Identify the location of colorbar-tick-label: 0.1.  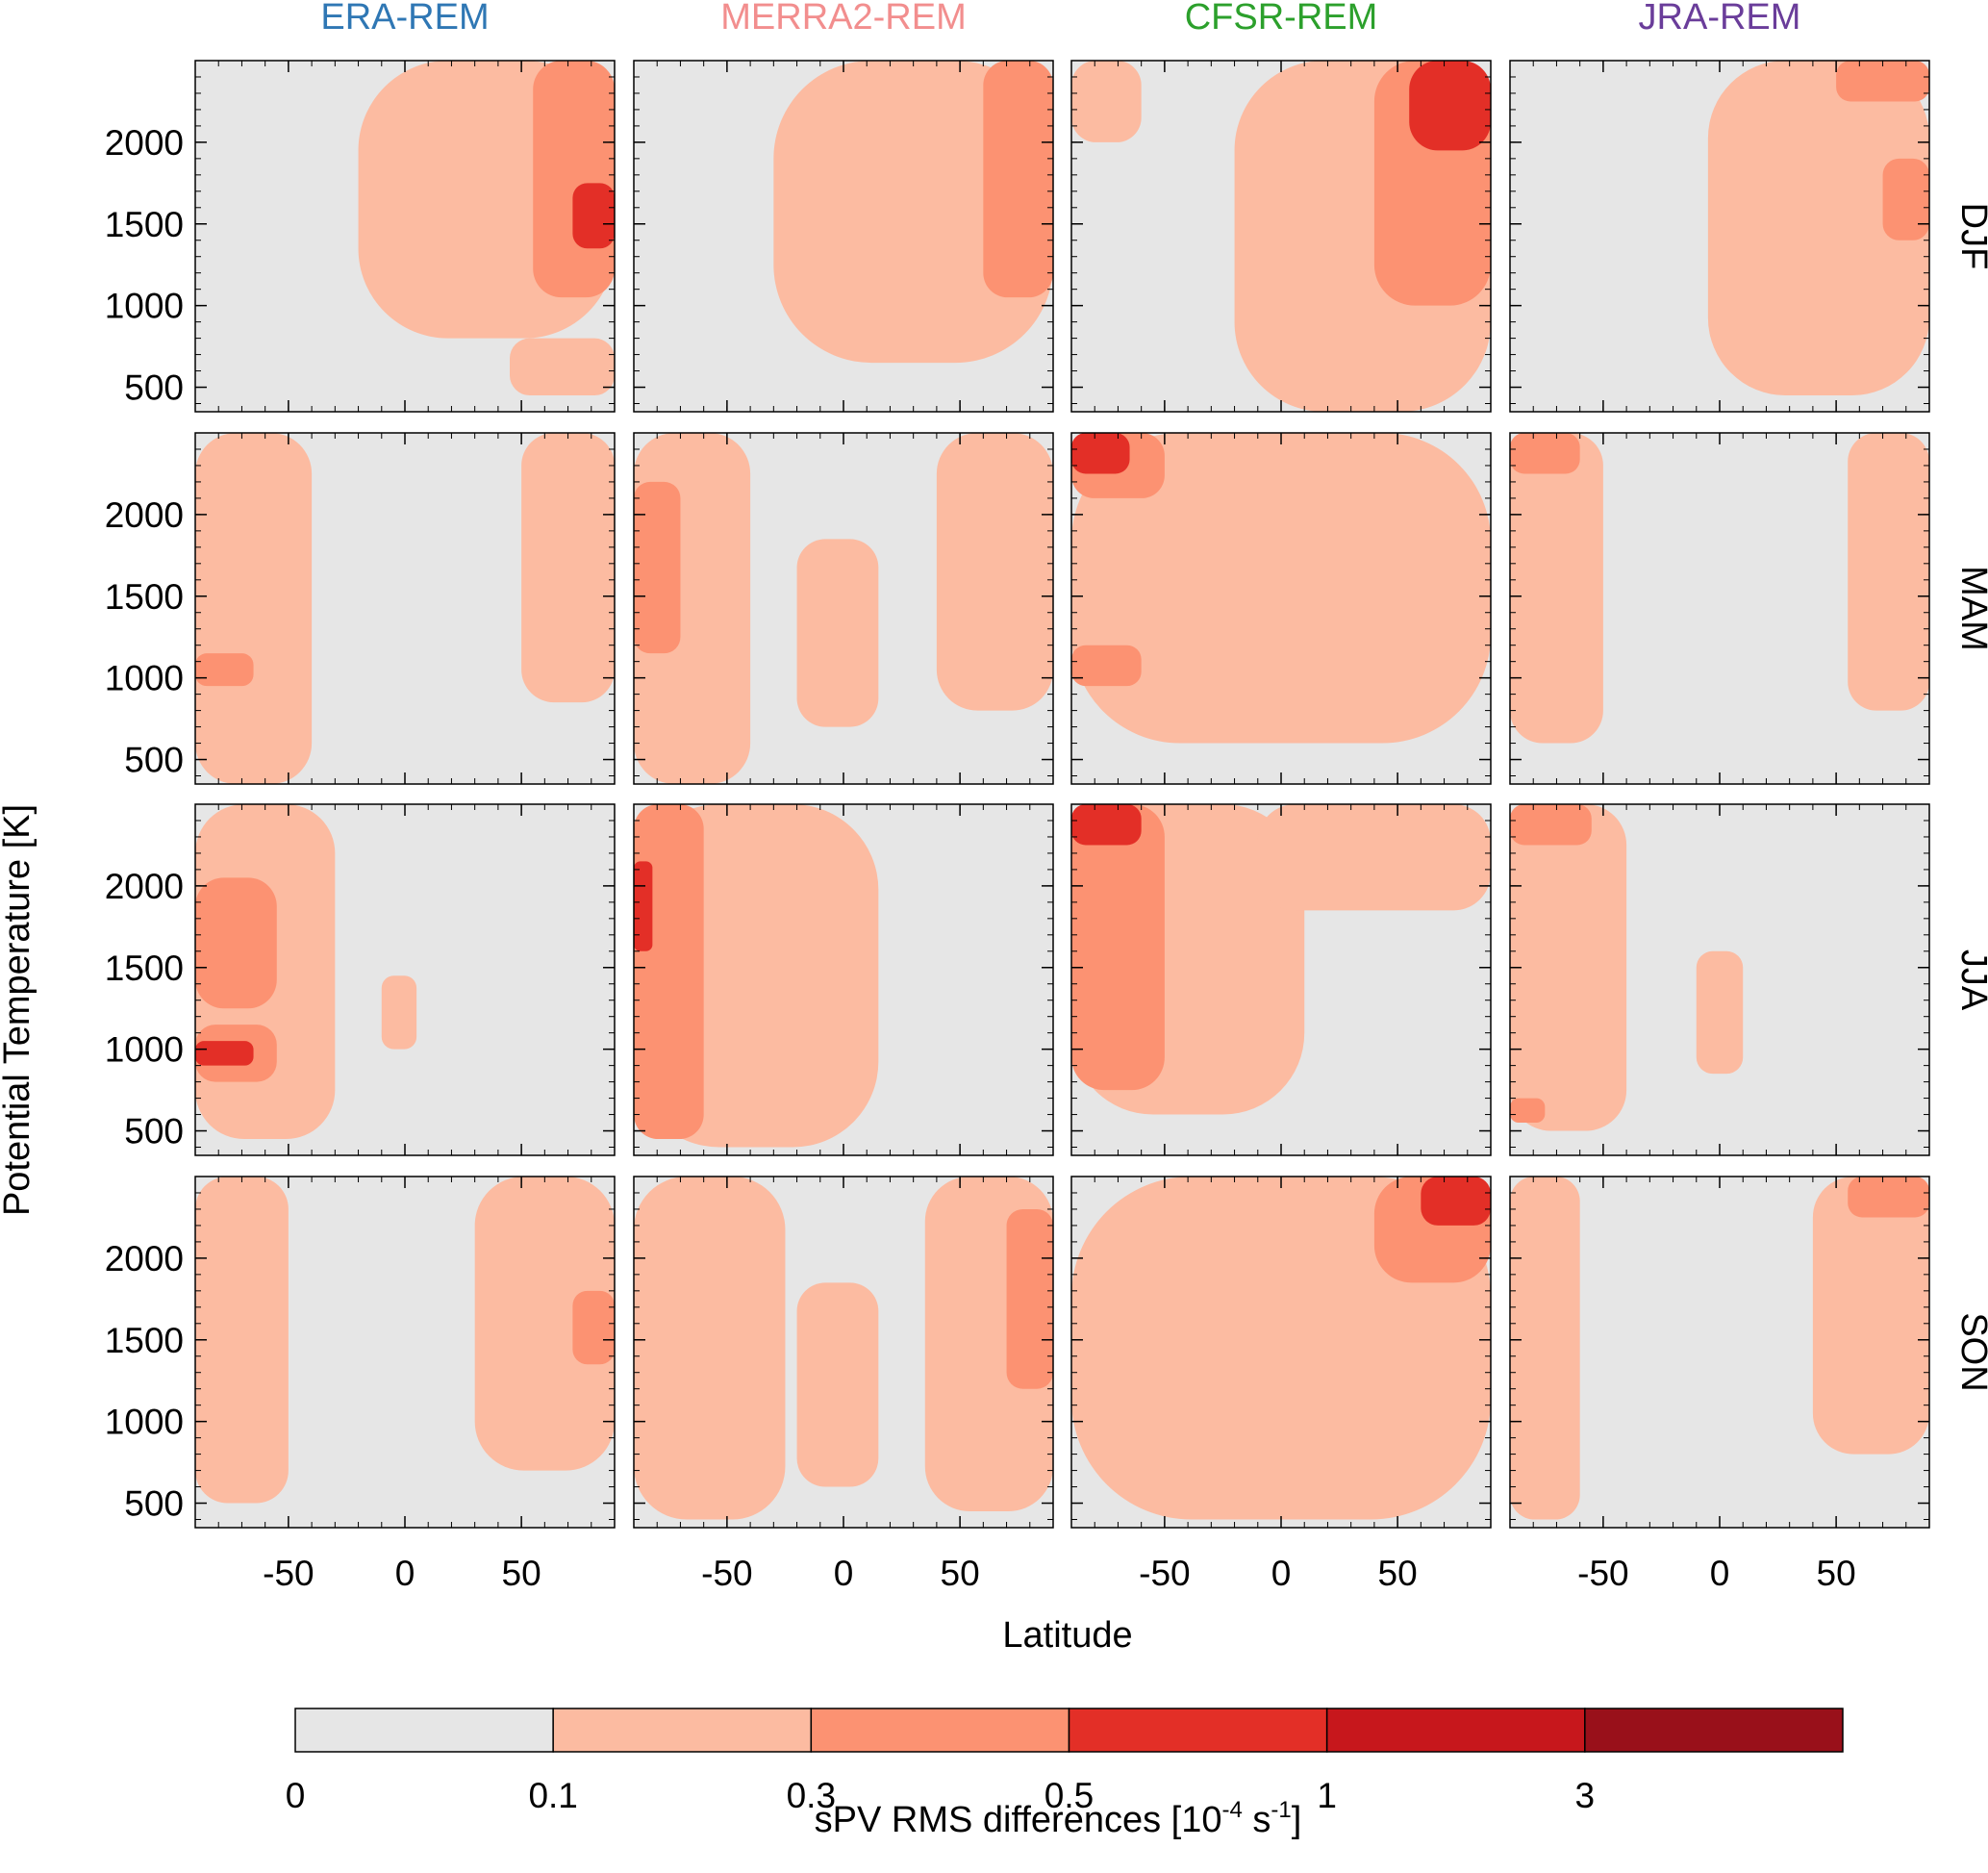
(552, 1795).